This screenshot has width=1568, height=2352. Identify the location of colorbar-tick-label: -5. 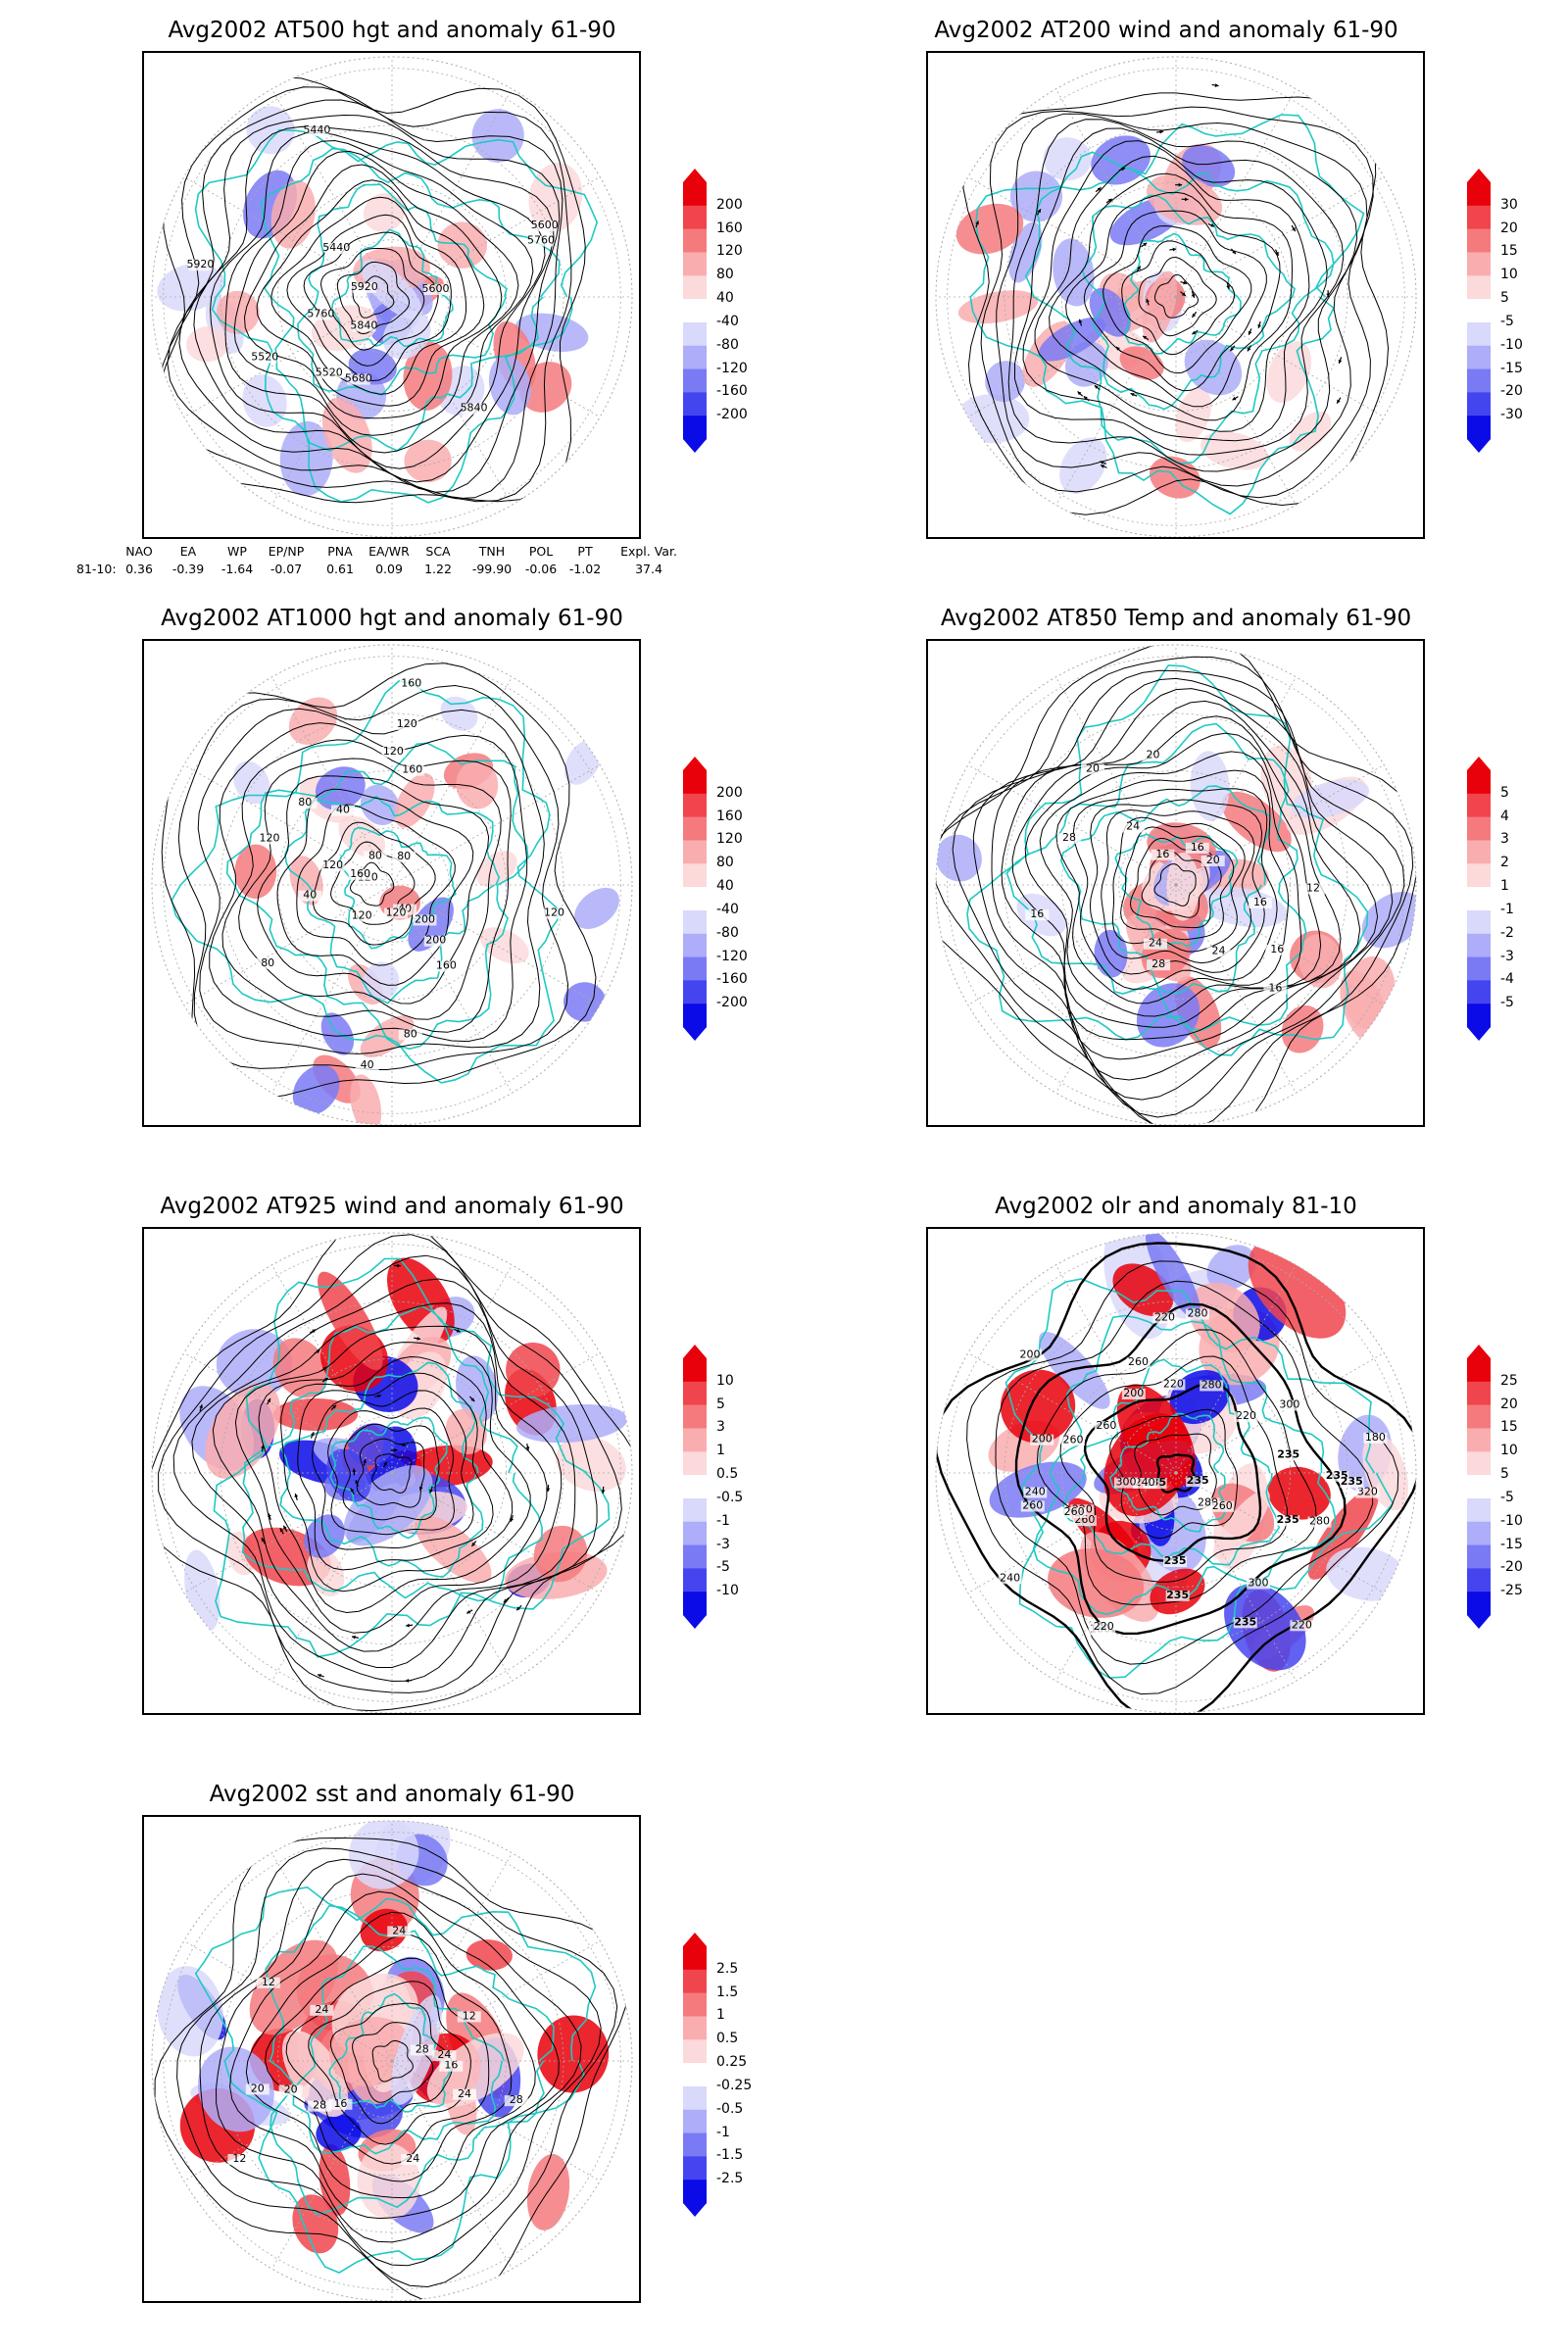
(1507, 1497).